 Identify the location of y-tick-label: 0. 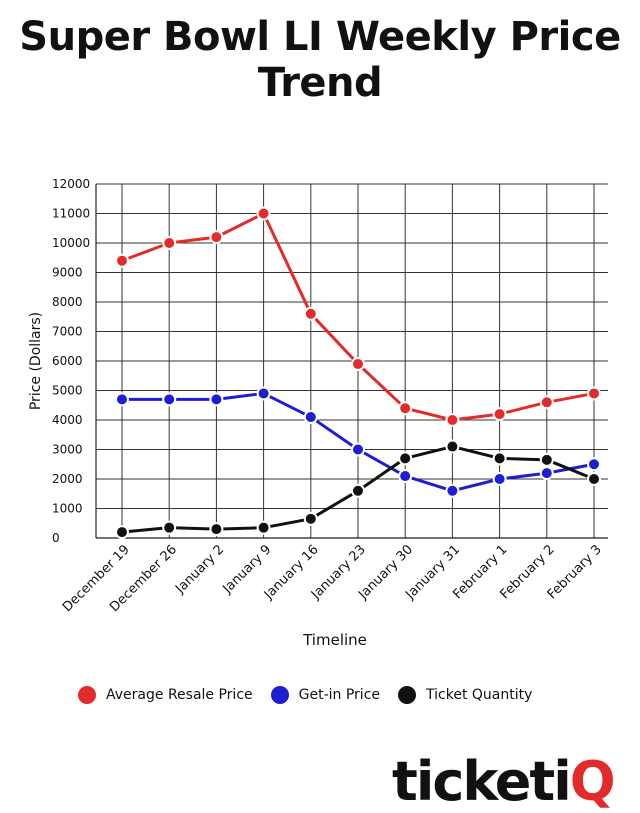
(56, 538).